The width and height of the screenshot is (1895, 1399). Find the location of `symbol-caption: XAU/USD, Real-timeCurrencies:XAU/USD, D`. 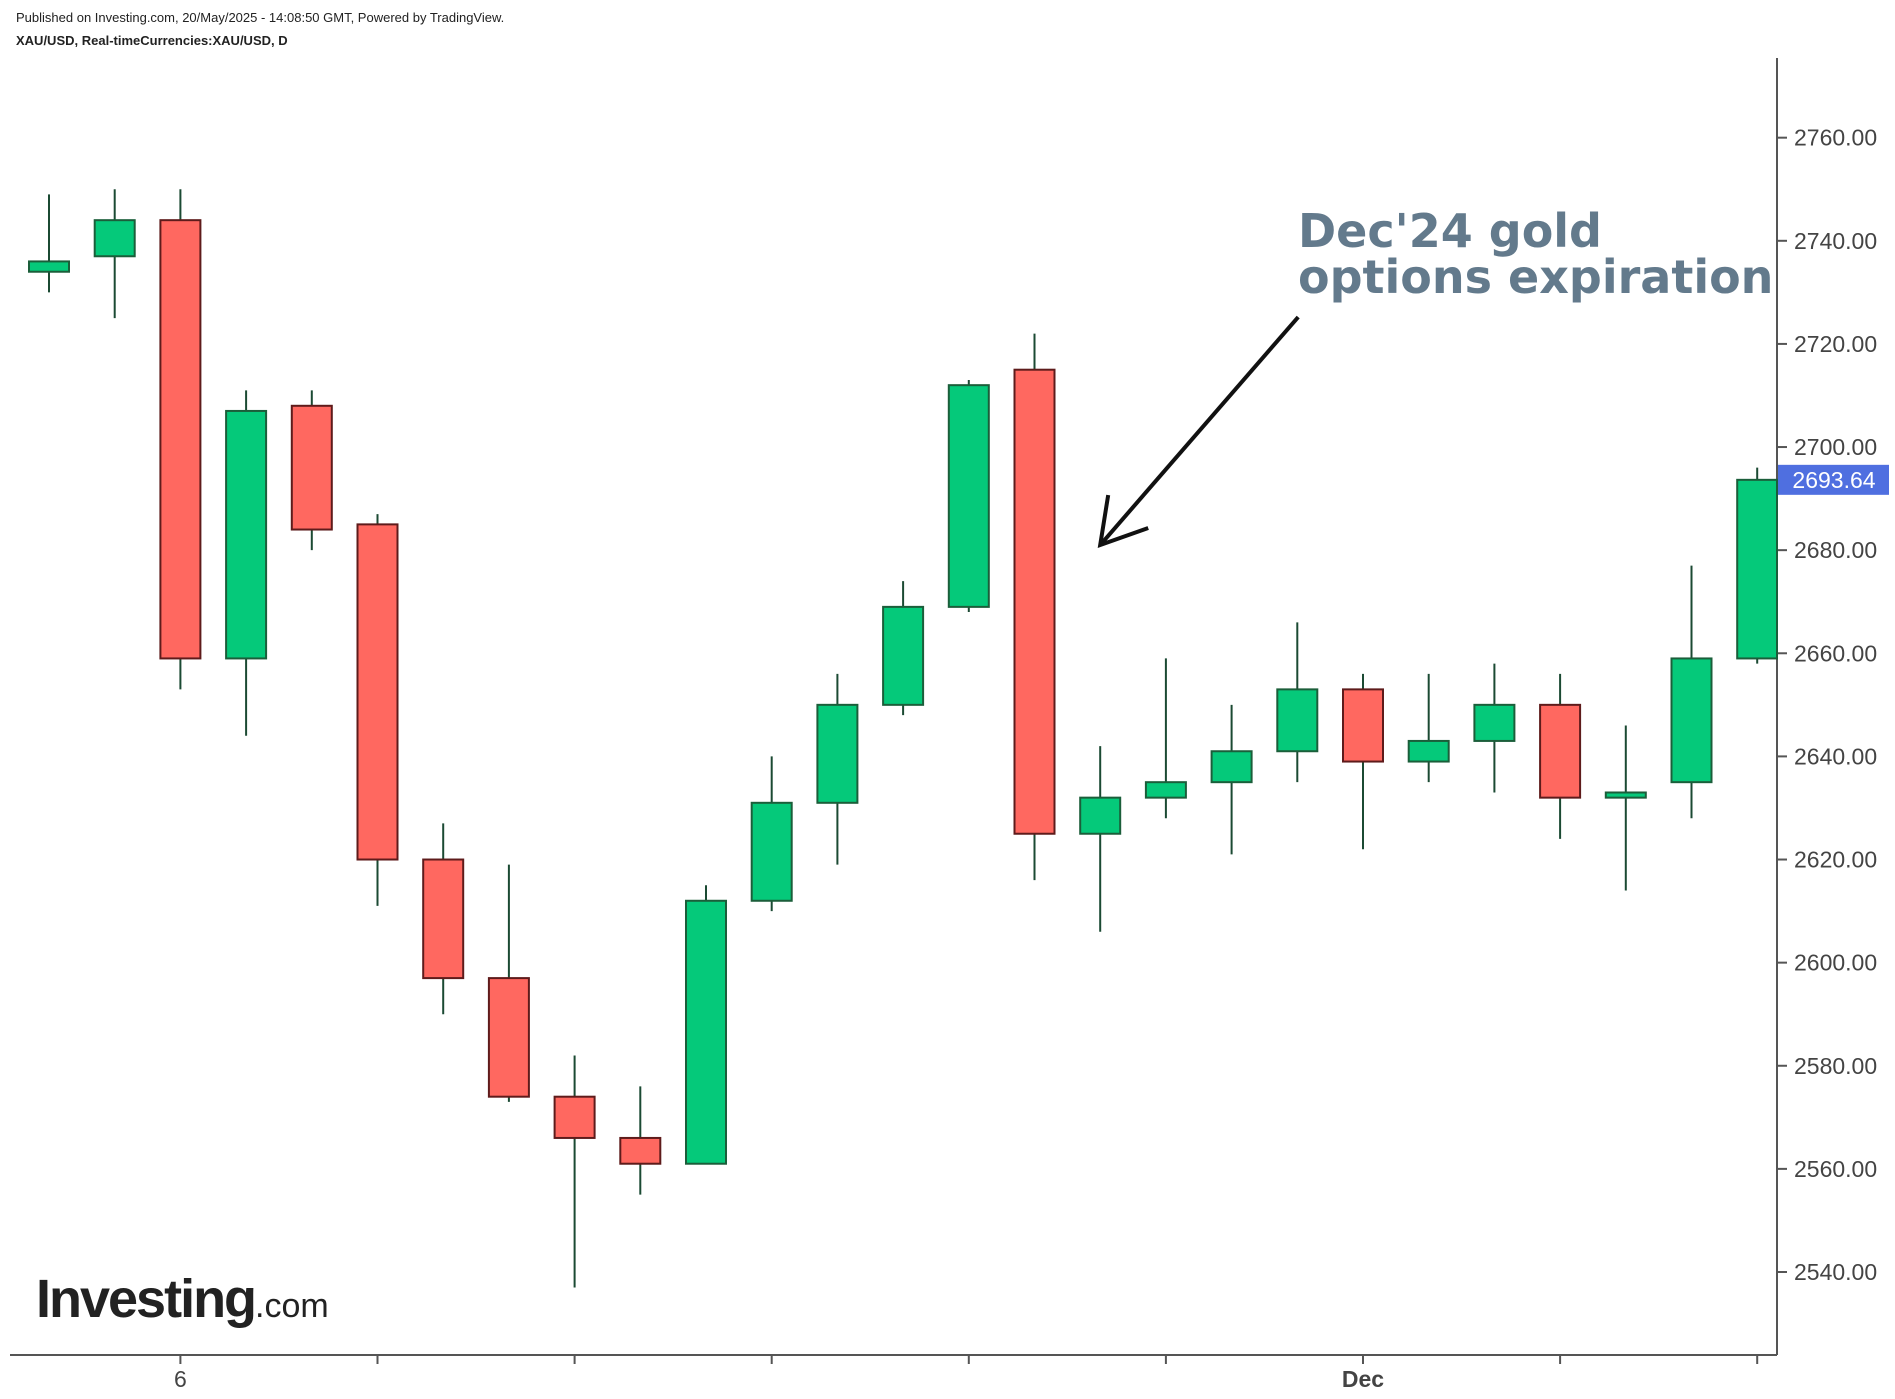

symbol-caption: XAU/USD, Real-timeCurrencies:XAU/USD, D is located at coordinates (152, 40).